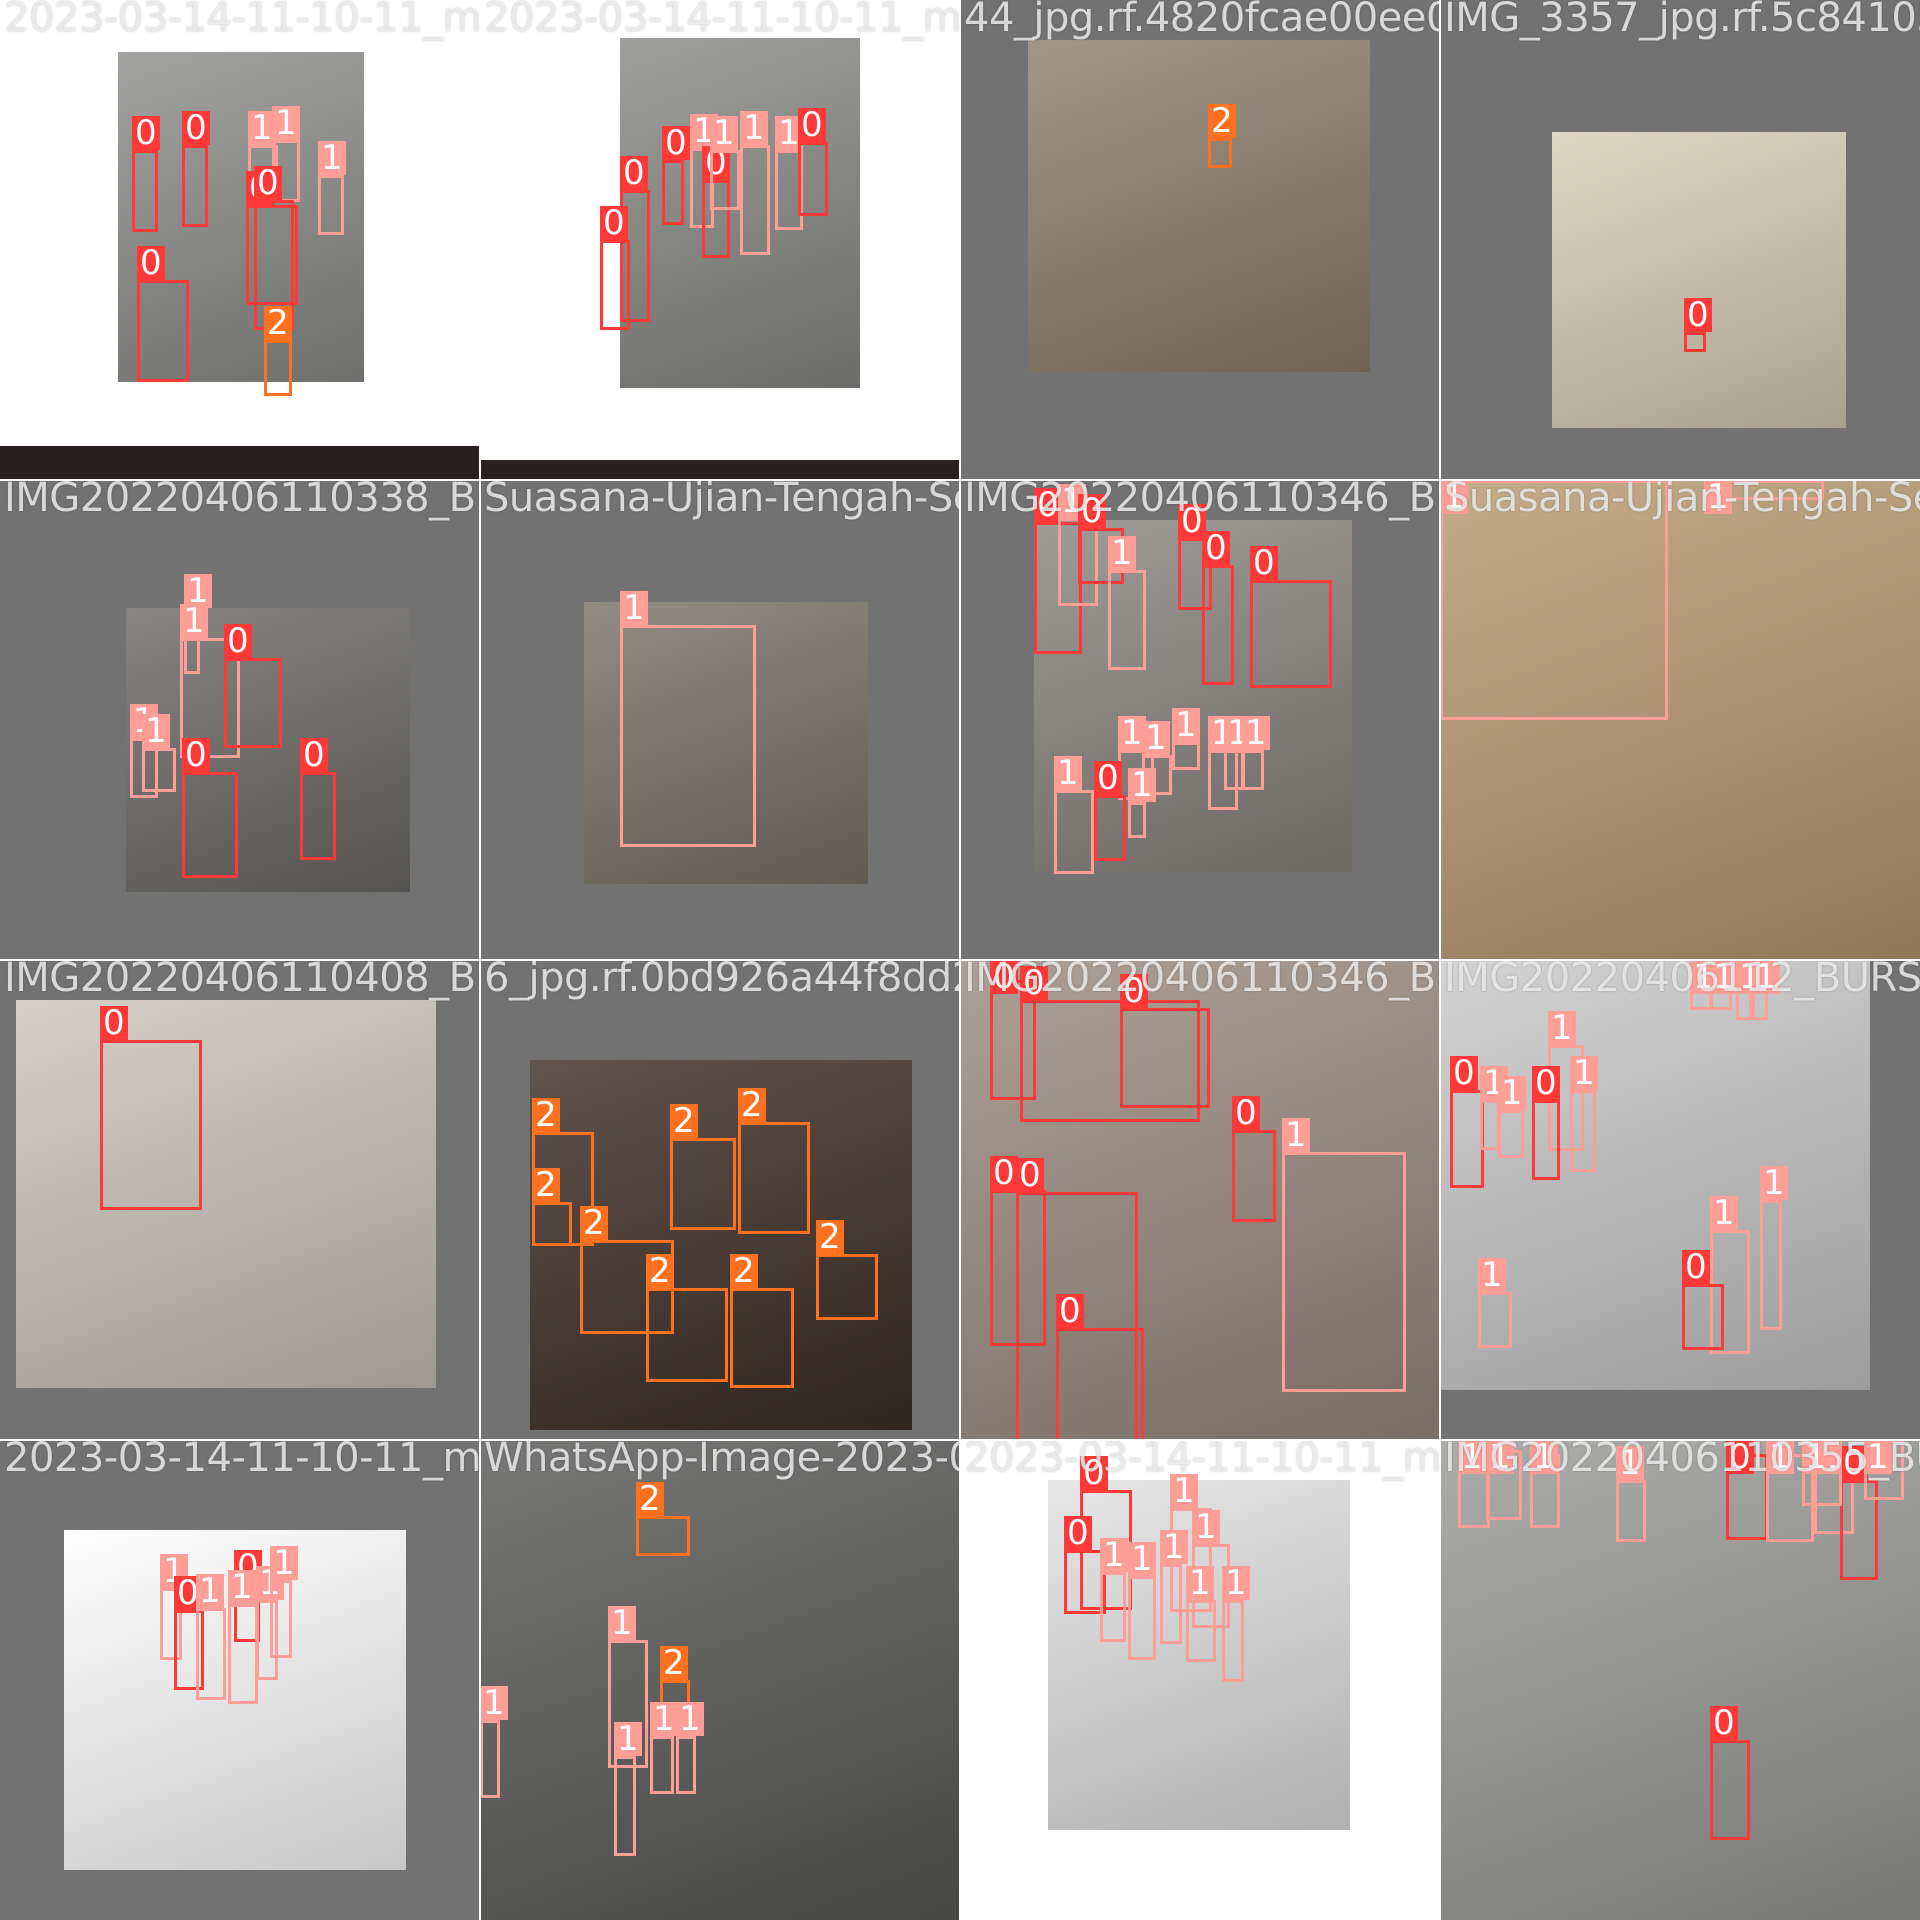 The height and width of the screenshot is (1920, 1920). What do you see at coordinates (242, 500) in the screenshot?
I see `tile-caption: IMG20220406110338_BURST005_jpg.rf.0e99` at bounding box center [242, 500].